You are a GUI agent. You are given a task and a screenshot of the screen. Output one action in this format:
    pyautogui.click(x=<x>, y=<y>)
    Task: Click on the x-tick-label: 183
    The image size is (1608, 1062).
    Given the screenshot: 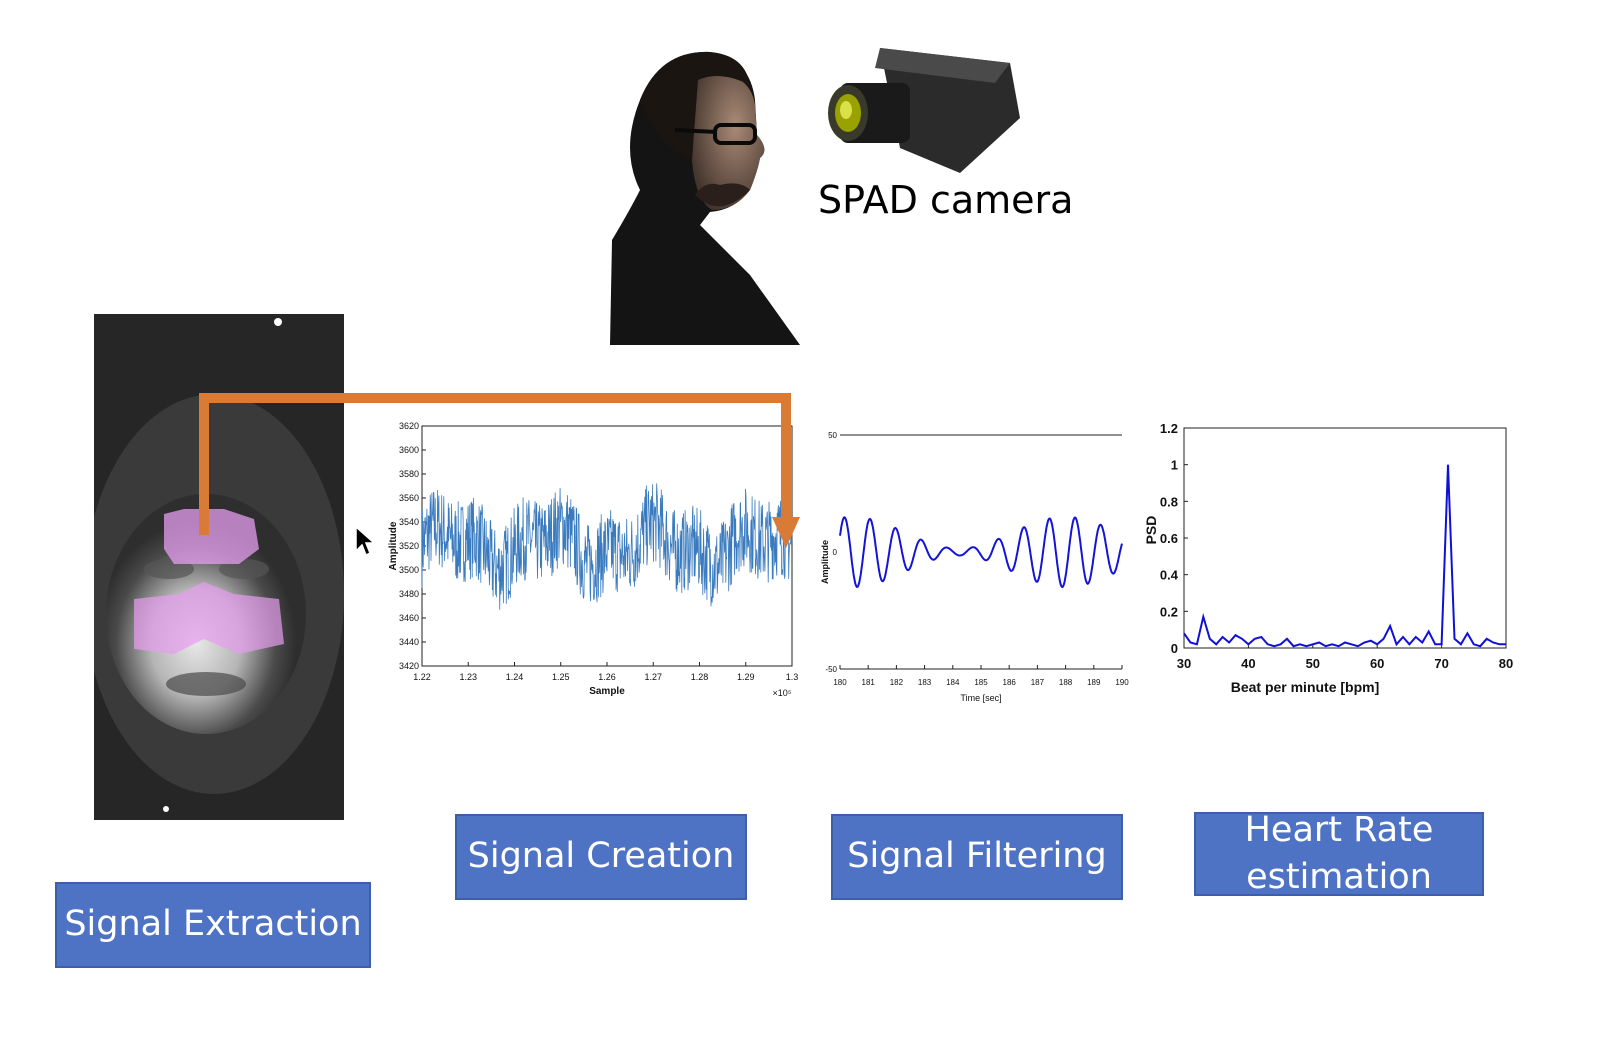 What is the action you would take?
    pyautogui.click(x=925, y=682)
    